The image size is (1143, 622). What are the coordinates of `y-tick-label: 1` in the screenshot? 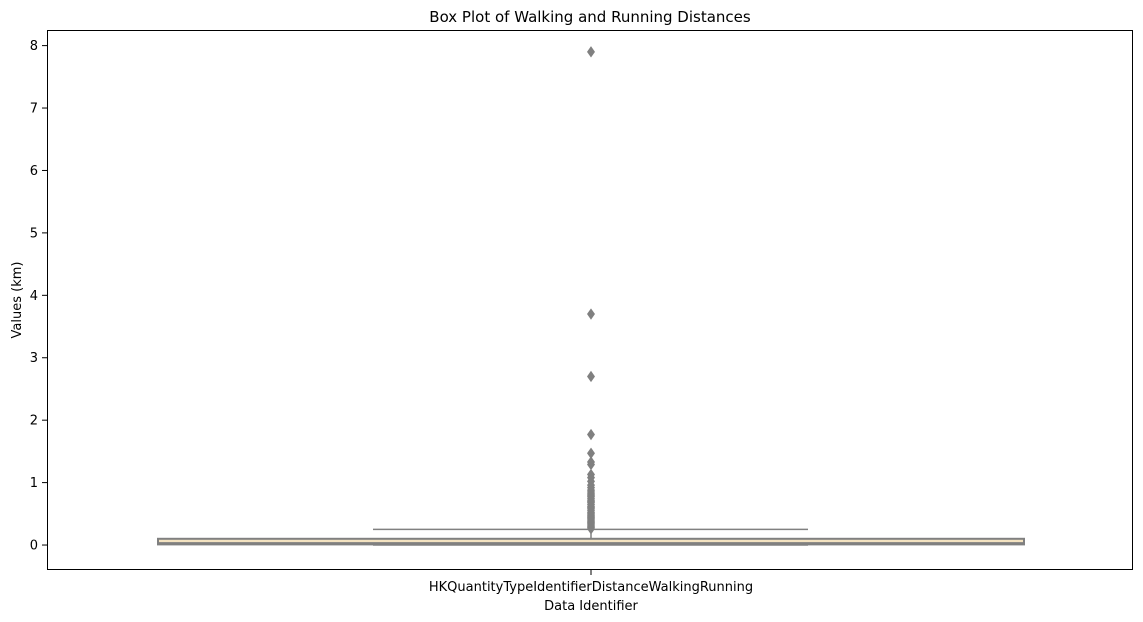 It's located at (34, 483).